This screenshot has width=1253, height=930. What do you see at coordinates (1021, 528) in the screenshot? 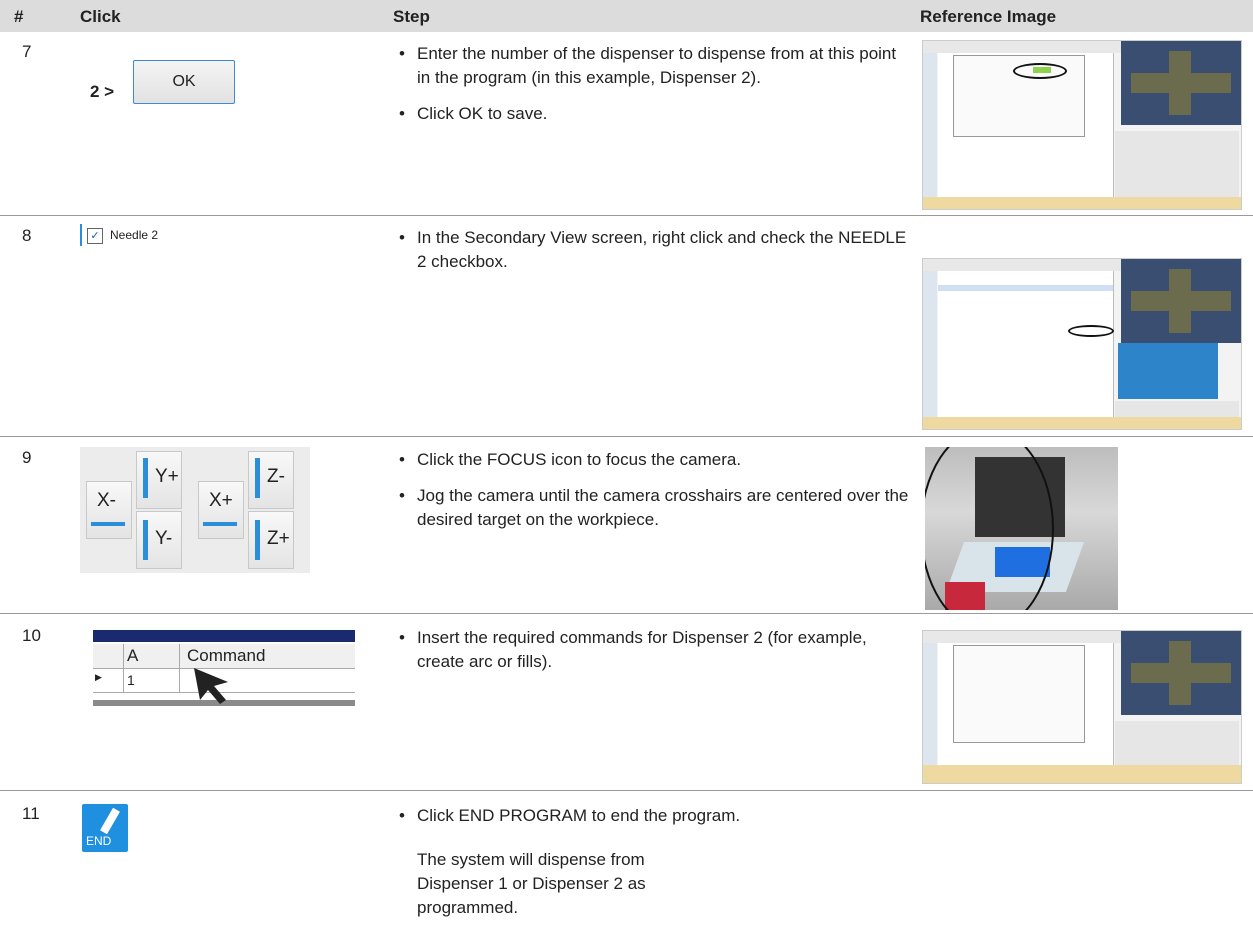
I see `reference-photo` at bounding box center [1021, 528].